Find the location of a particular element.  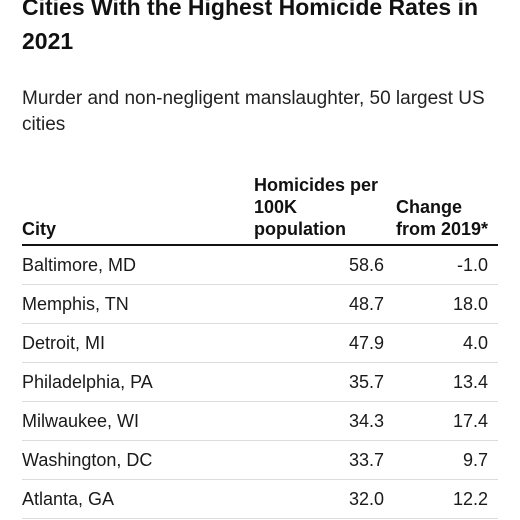

cell-city: Memphis, TN is located at coordinates (75, 304).